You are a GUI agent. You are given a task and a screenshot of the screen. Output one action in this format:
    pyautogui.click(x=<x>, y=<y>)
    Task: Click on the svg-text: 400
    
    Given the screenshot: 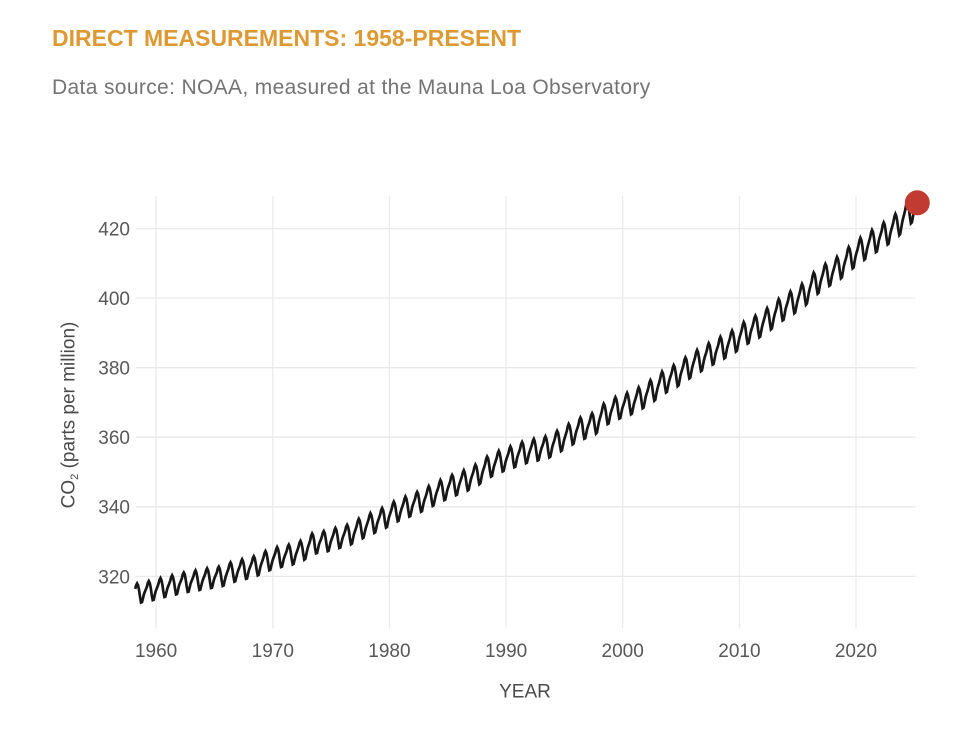 What is the action you would take?
    pyautogui.click(x=114, y=299)
    